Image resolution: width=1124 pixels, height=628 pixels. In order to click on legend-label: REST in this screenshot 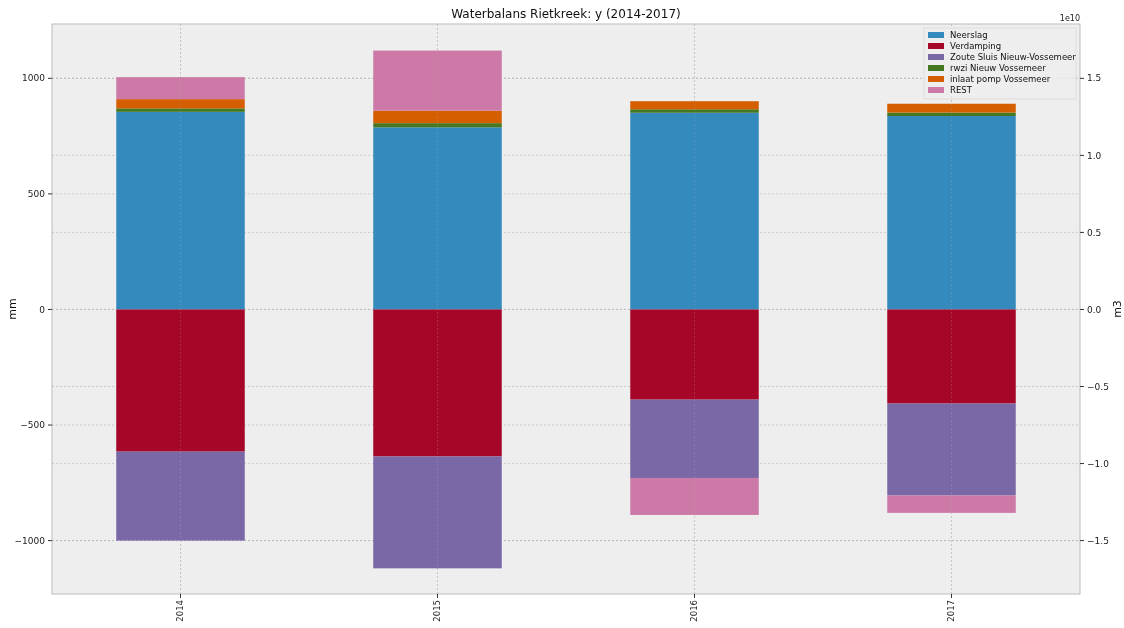, I will do `click(961, 89)`.